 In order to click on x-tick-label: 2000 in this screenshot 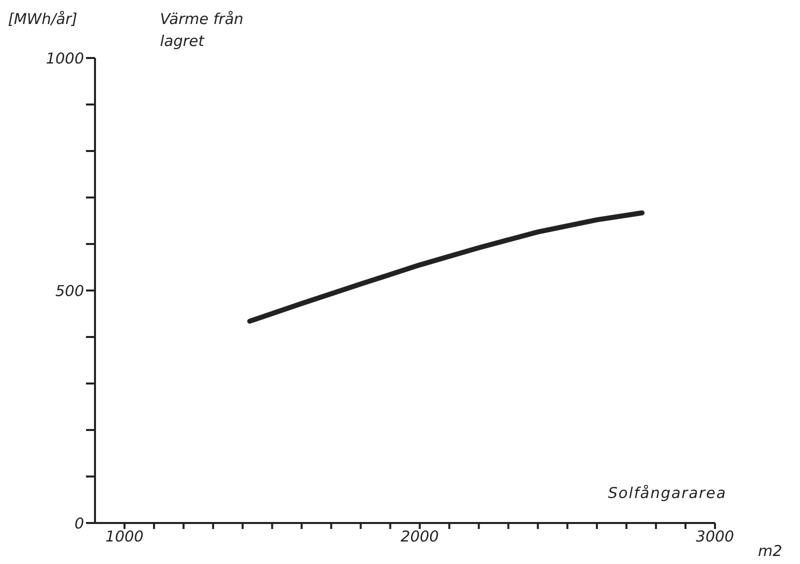, I will do `click(419, 537)`.